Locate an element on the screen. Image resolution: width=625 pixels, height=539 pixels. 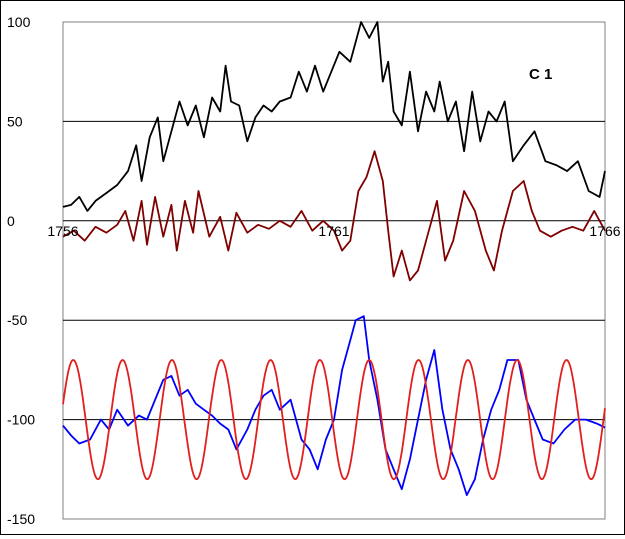
chart-title: C 1 is located at coordinates (540, 74).